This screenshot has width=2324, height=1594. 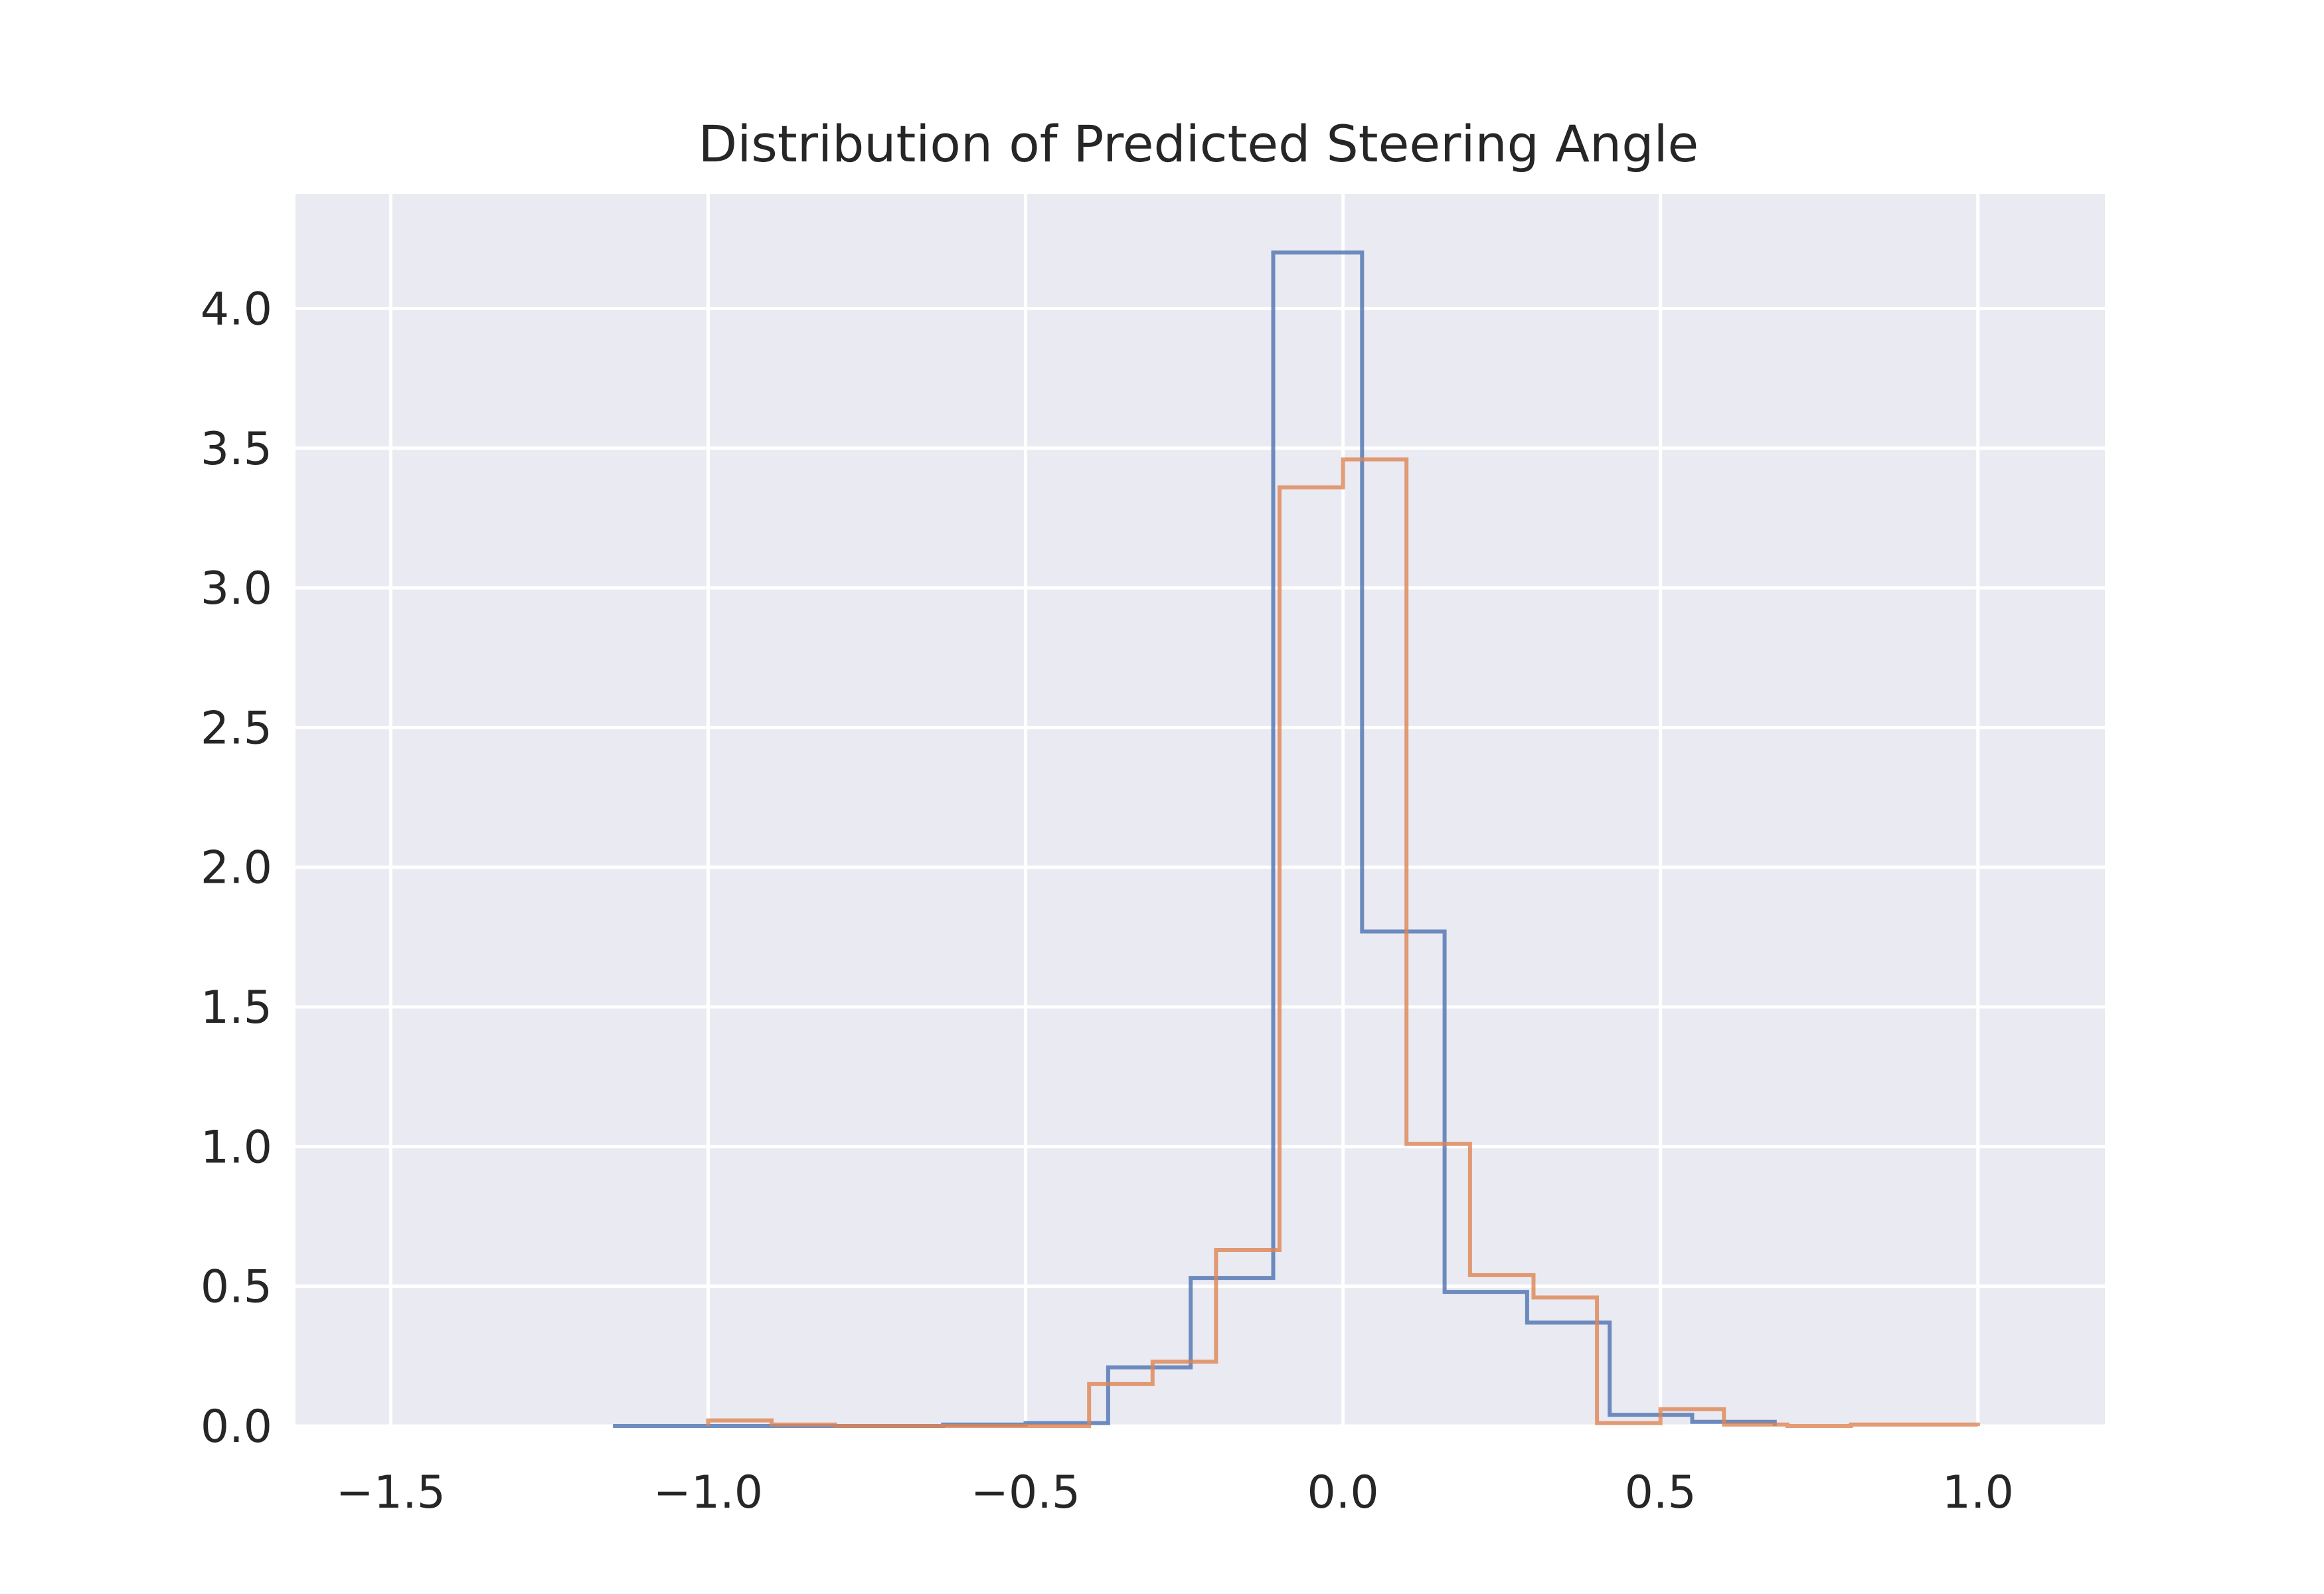 What do you see at coordinates (1343, 1492) in the screenshot?
I see `x-tick-label: 0.0` at bounding box center [1343, 1492].